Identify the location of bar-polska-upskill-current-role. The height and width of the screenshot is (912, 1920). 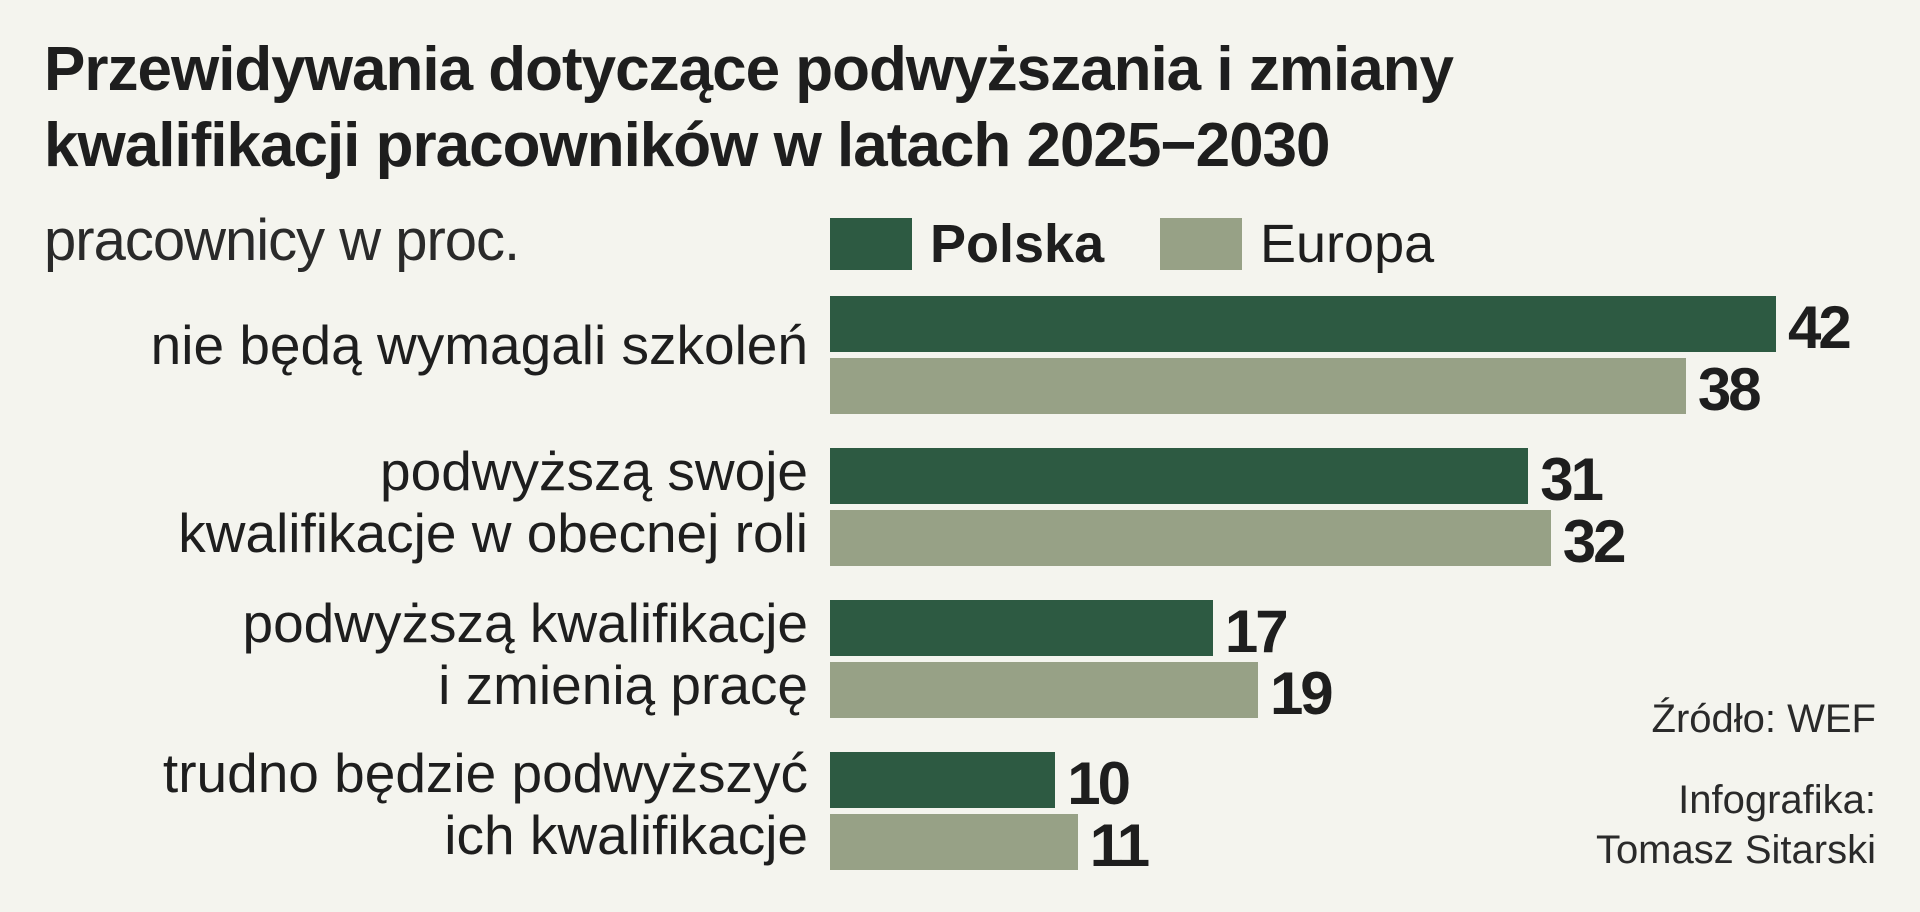
(1179, 476).